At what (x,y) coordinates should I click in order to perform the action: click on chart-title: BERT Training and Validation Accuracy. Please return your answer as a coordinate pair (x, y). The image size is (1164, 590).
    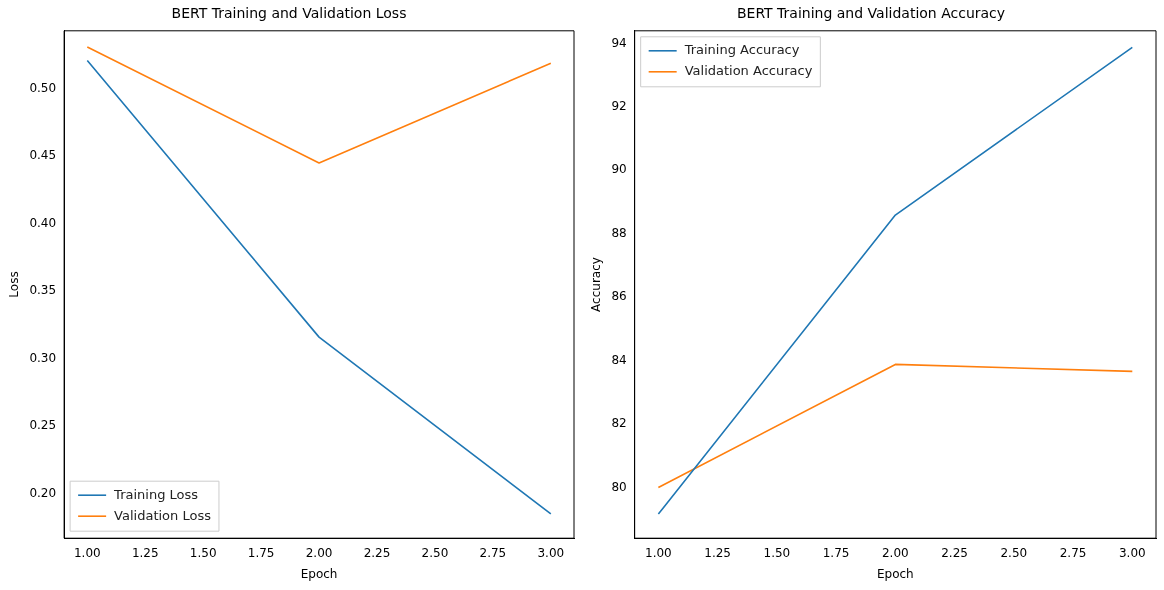
    Looking at the image, I should click on (871, 13).